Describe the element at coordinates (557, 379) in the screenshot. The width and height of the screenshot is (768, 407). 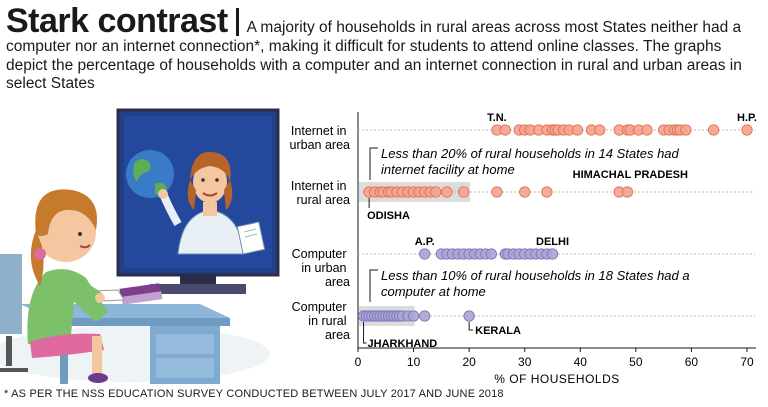
I see `x-axis-label: % OF HOUSEHOLDS` at that location.